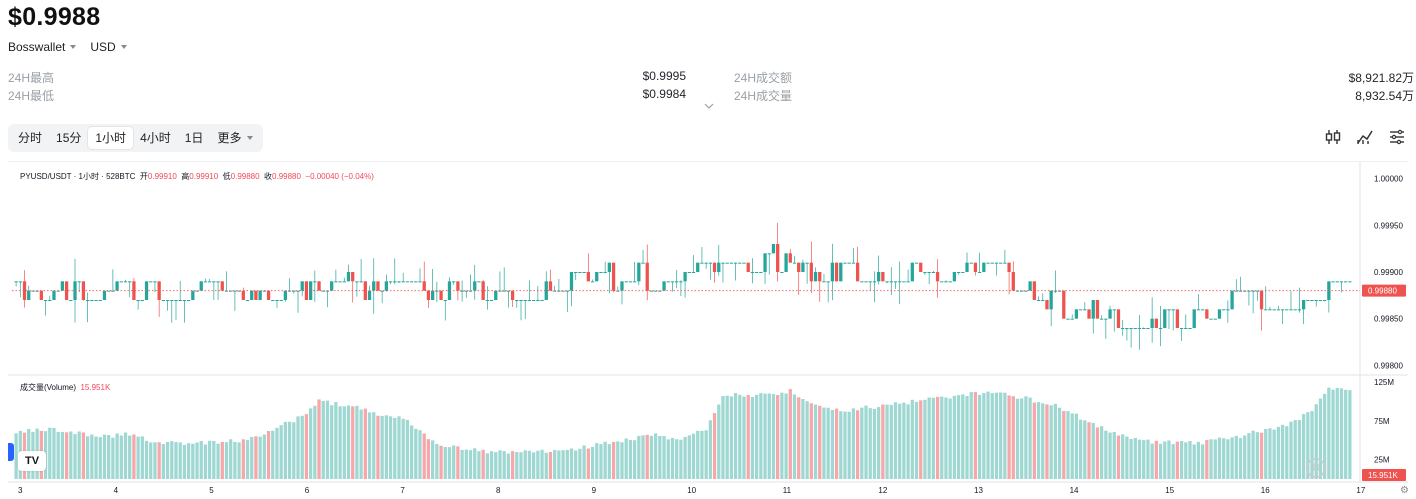 The width and height of the screenshot is (1416, 499). Describe the element at coordinates (69, 138) in the screenshot. I see `interval-tab-15m: 15分` at that location.